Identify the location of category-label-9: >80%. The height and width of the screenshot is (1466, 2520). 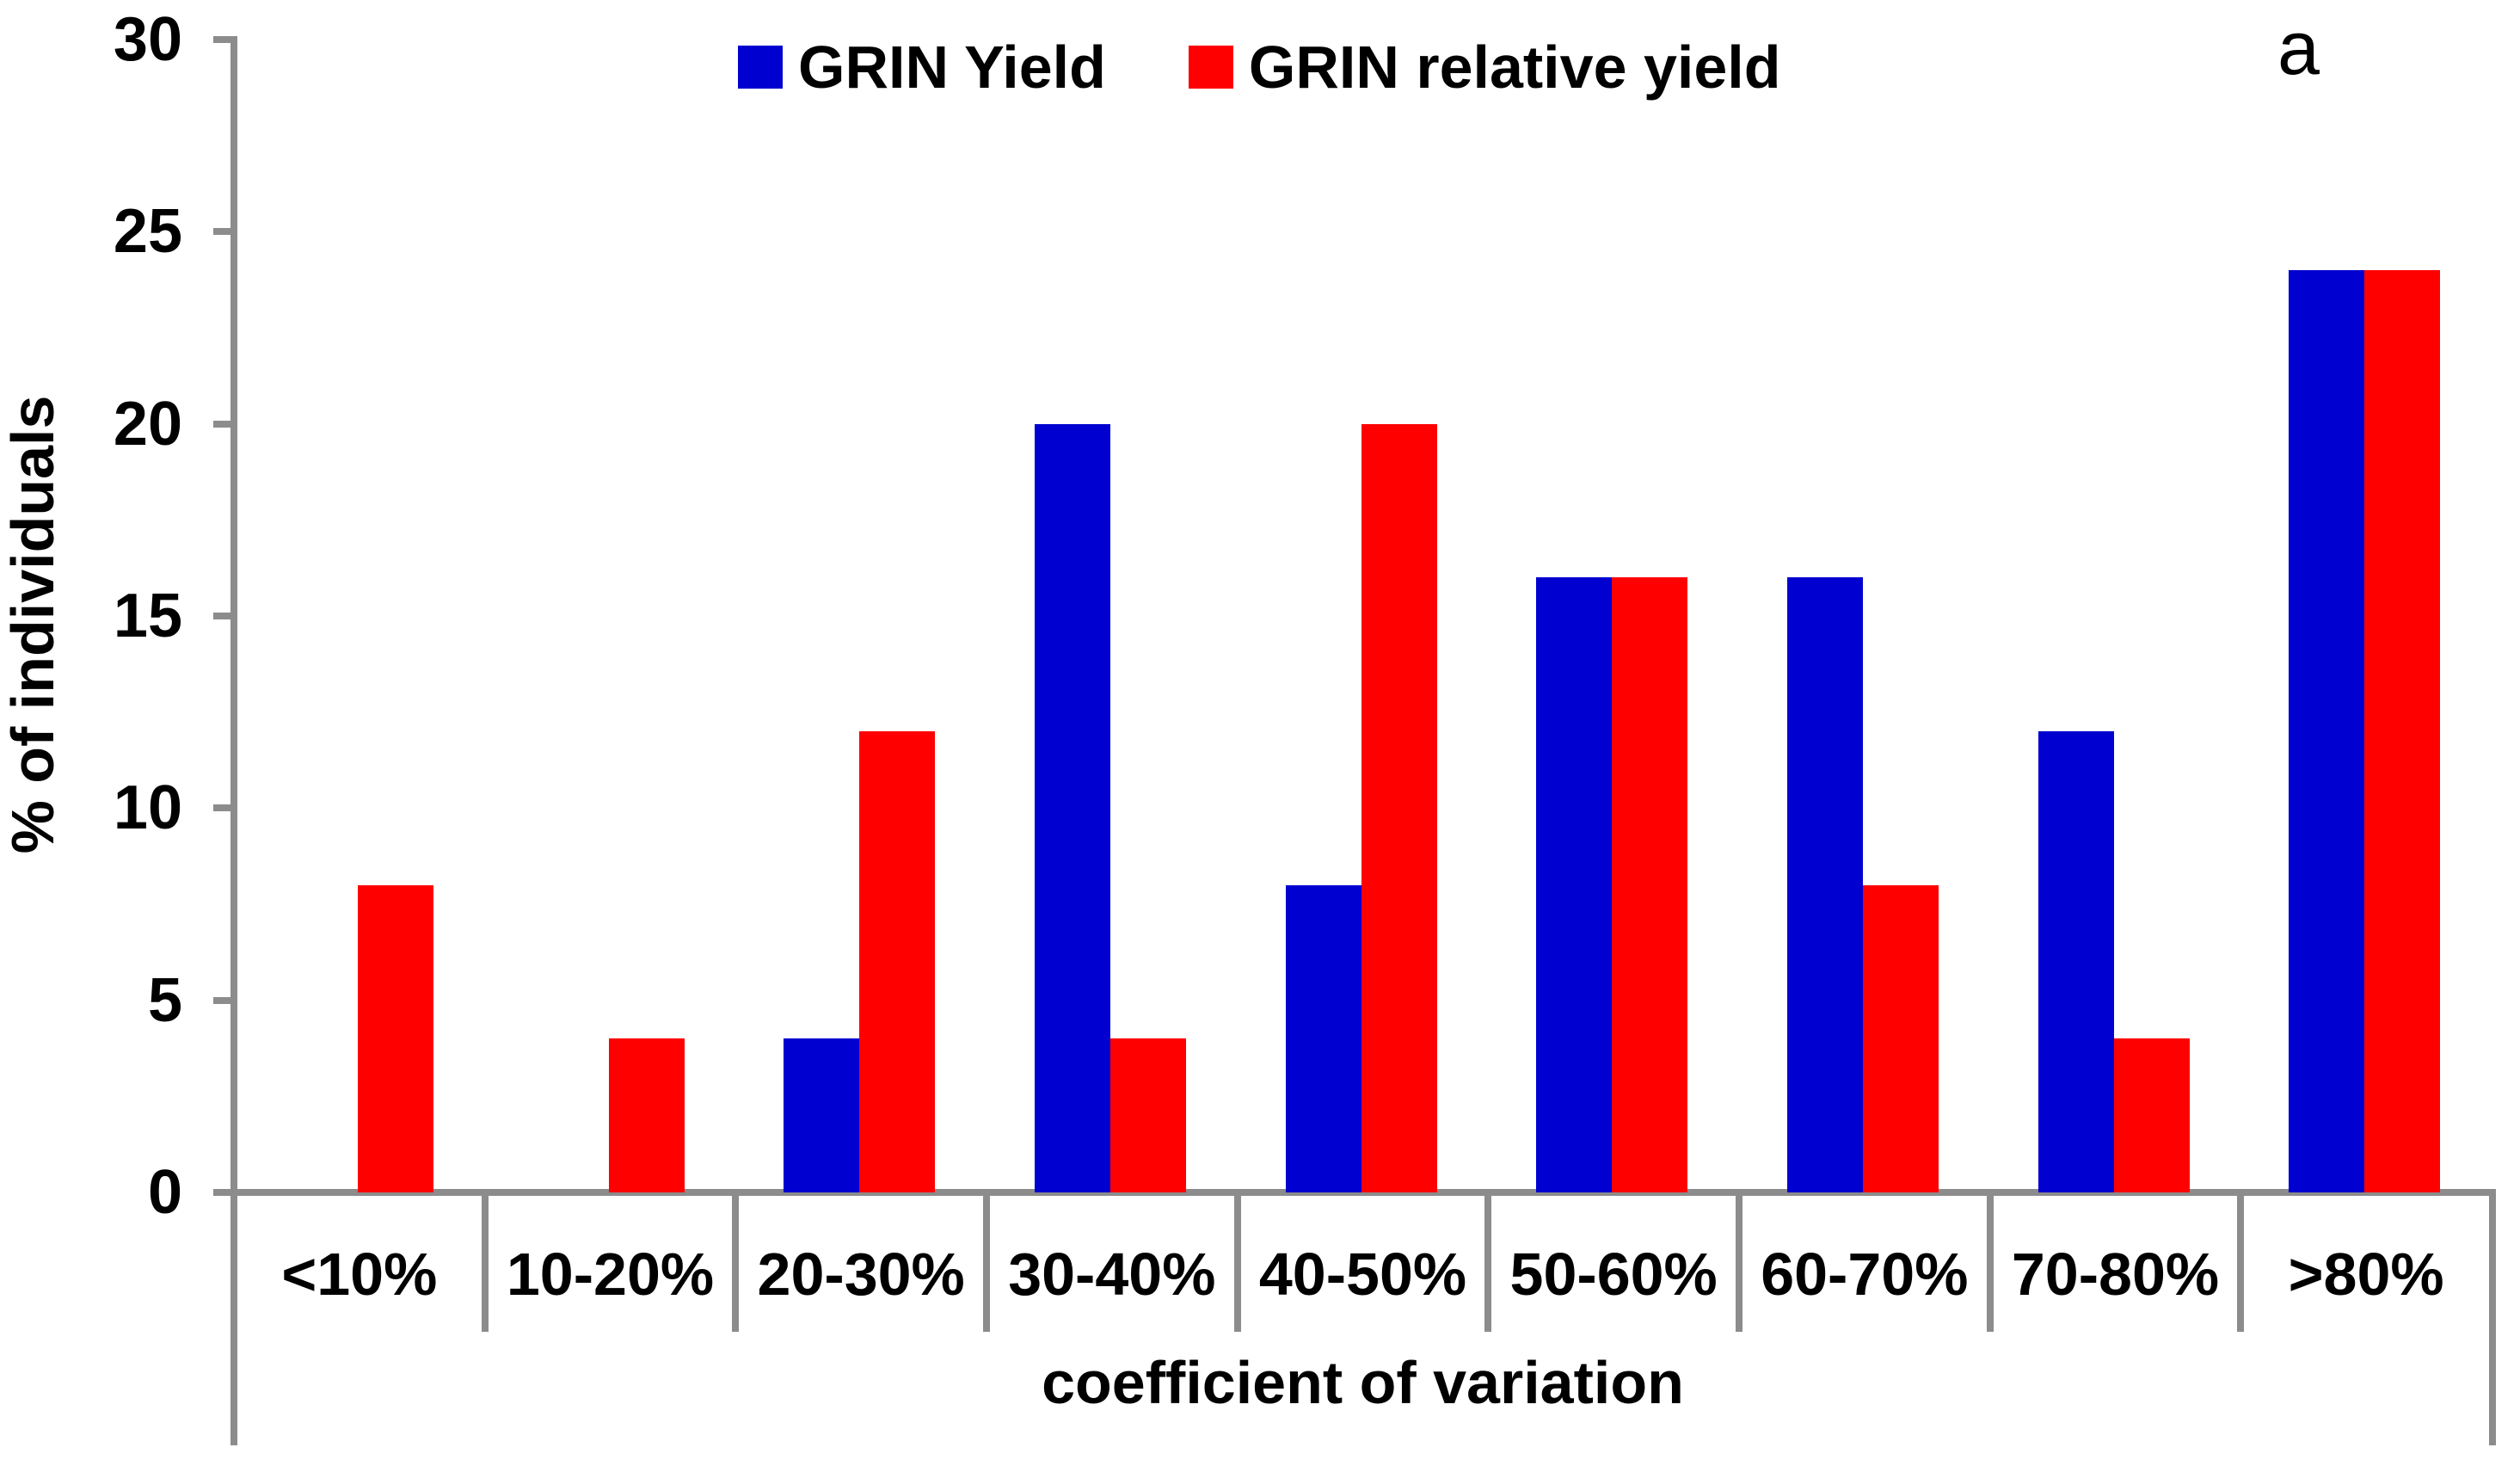
(2366, 1274).